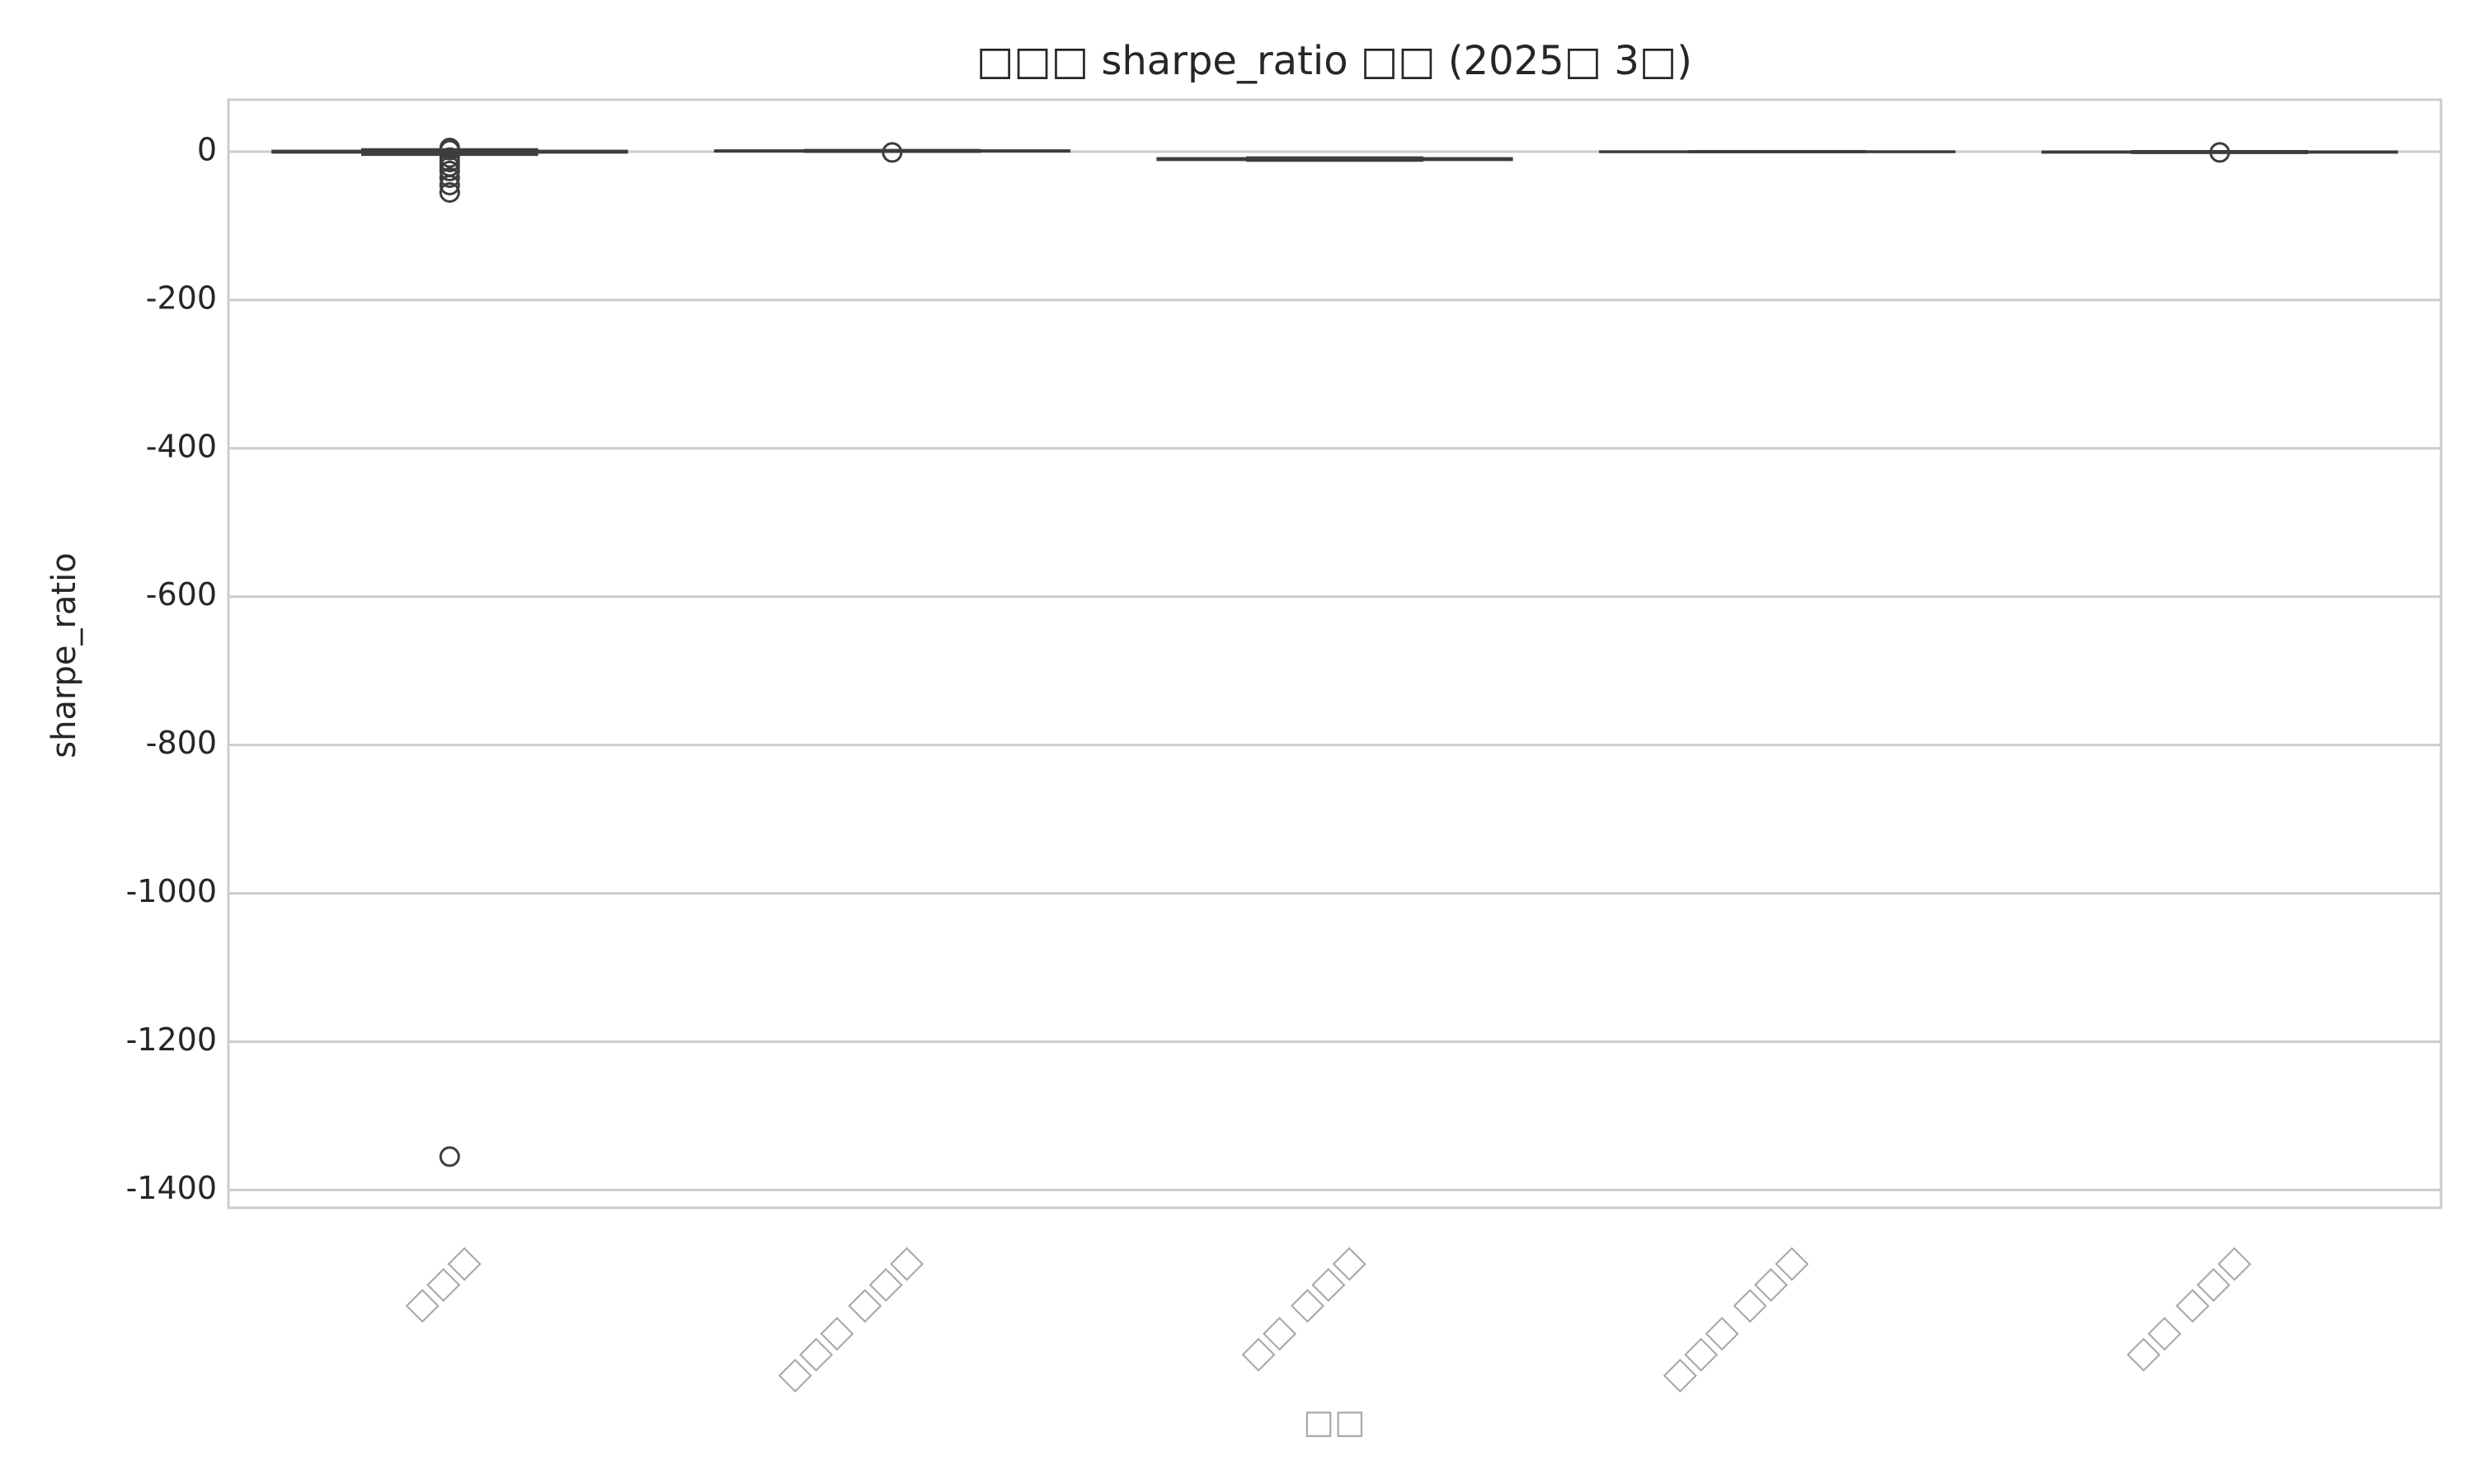 The image size is (2474, 1484). Describe the element at coordinates (1334, 1422) in the screenshot. I see `x-axis-label: □□` at that location.